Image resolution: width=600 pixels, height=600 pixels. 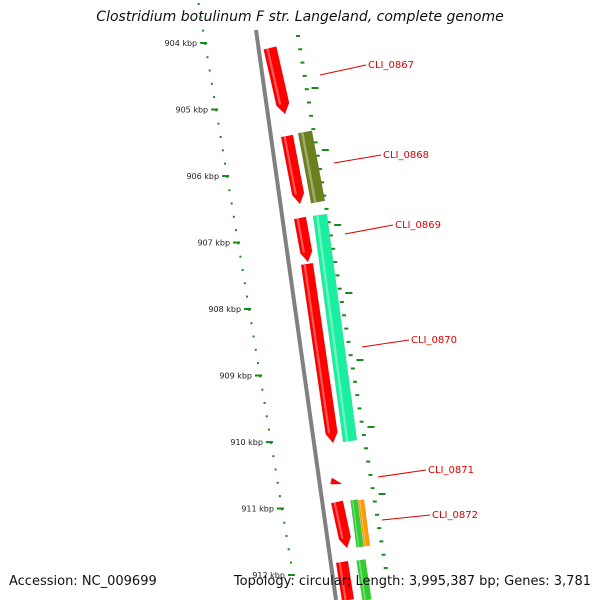 I want to click on content-ticks-track, so click(x=341, y=302).